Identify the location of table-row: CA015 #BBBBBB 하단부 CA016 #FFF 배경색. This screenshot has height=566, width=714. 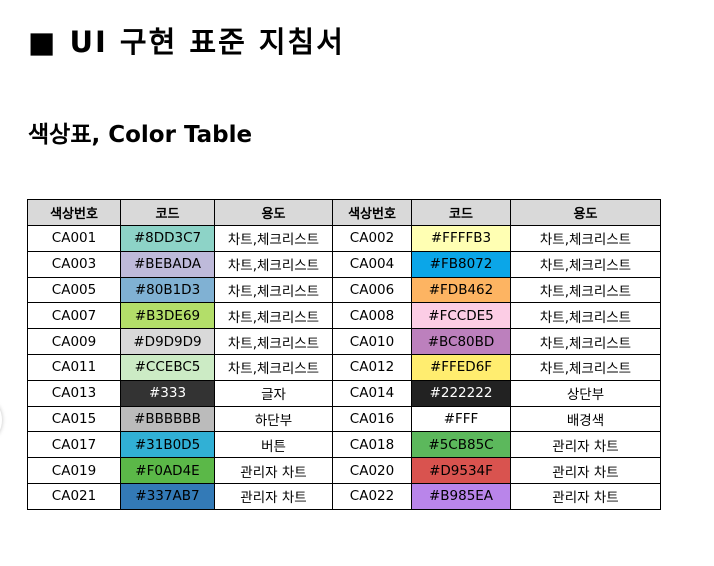
(344, 419).